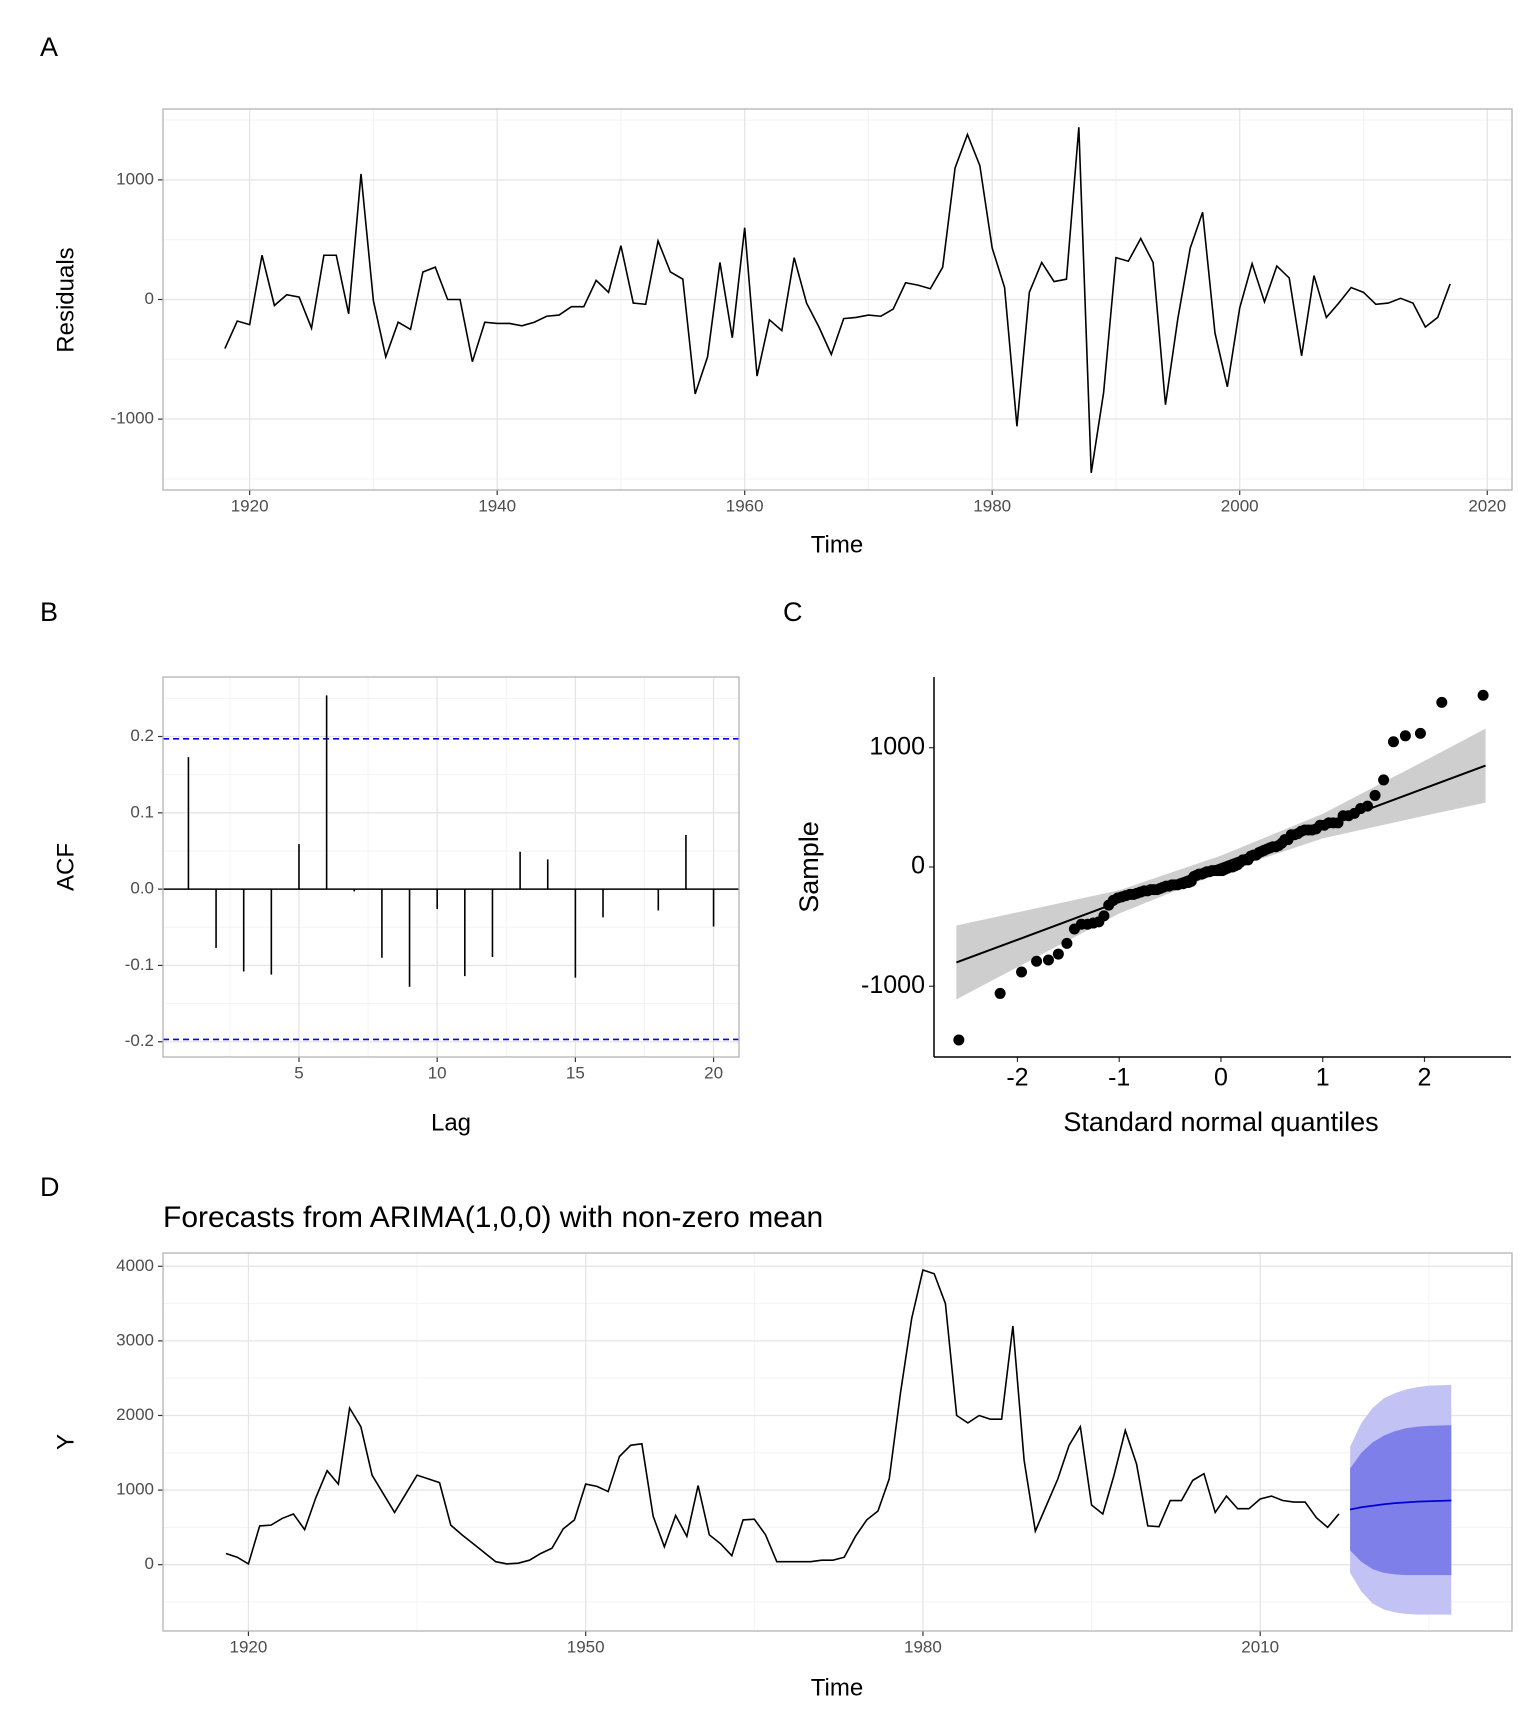  What do you see at coordinates (1221, 1078) in the screenshot?
I see `x-tick-label: 0` at bounding box center [1221, 1078].